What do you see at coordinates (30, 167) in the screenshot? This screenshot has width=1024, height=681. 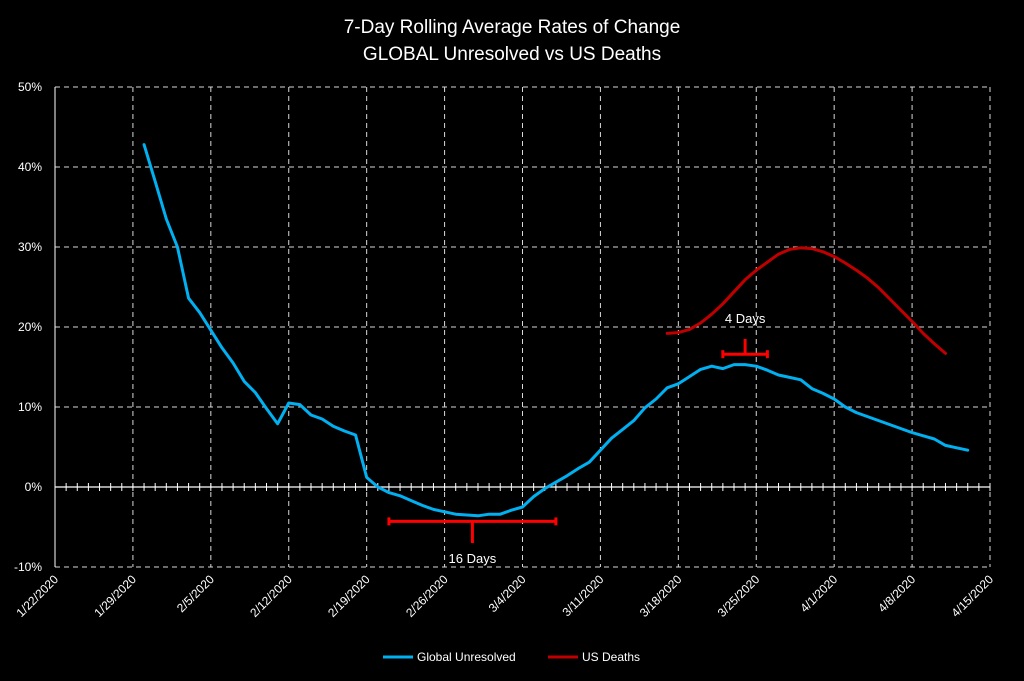 I see `y-tick-label: 40%` at bounding box center [30, 167].